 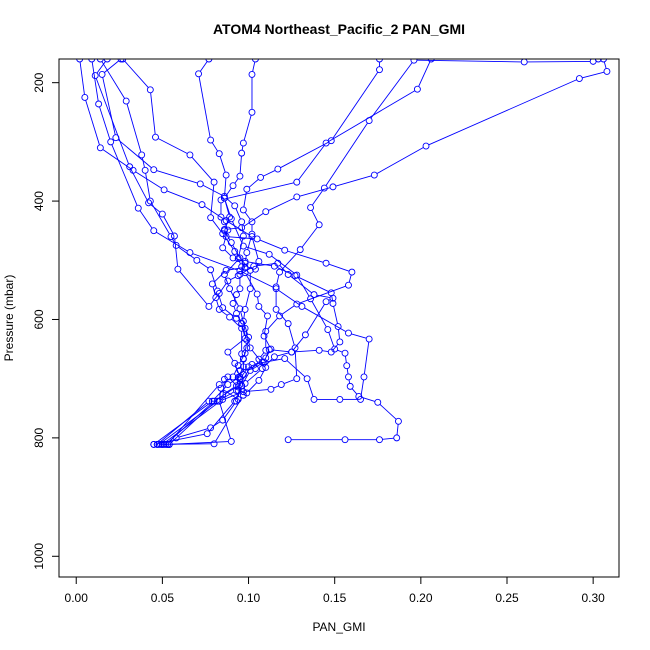 What do you see at coordinates (249, 598) in the screenshot?
I see `x-tick-label: 0.10` at bounding box center [249, 598].